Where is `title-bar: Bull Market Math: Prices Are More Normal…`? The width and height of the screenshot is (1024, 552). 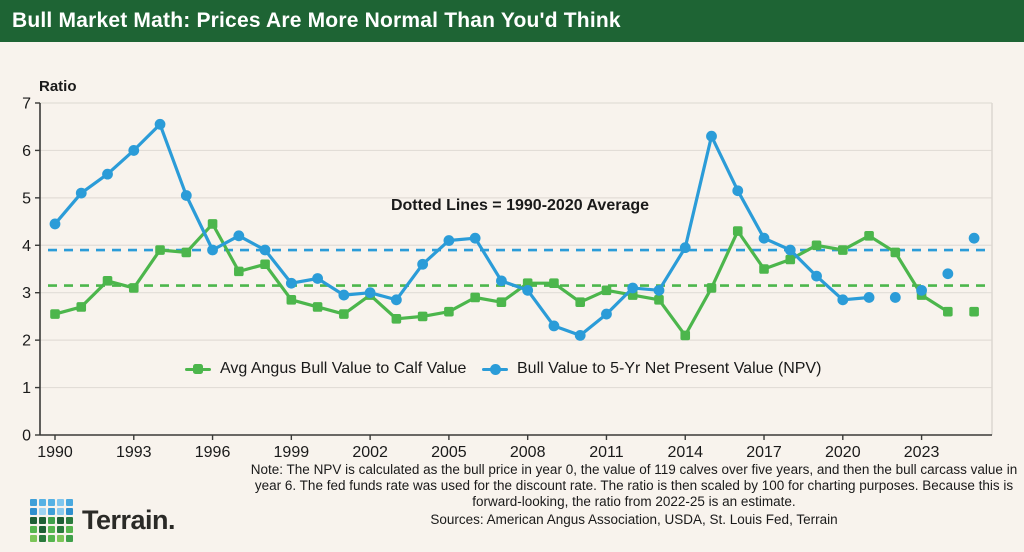
title-bar: Bull Market Math: Prices Are More Normal… is located at coordinates (512, 21).